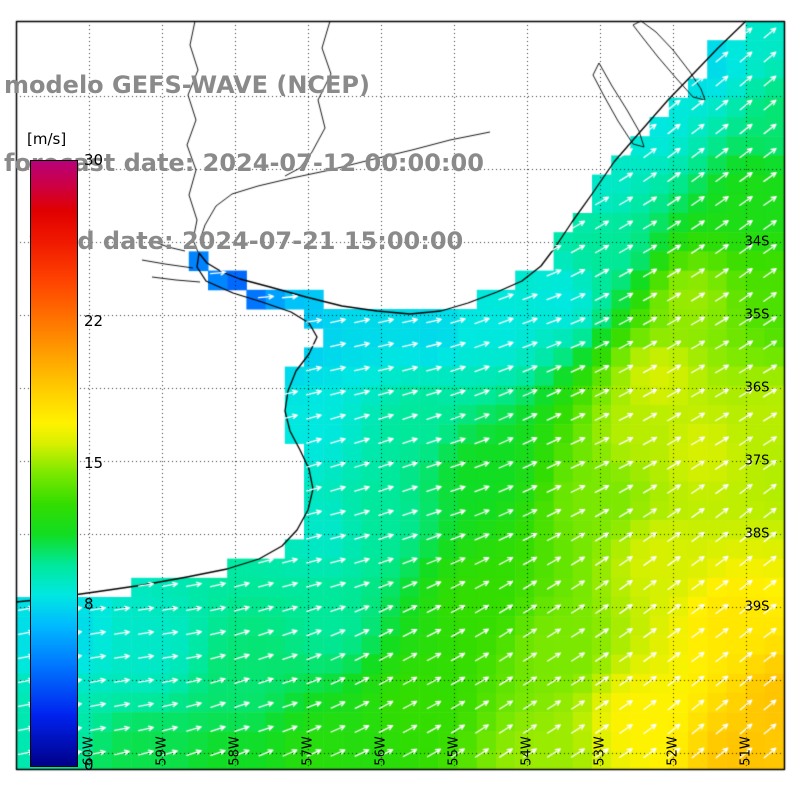 The width and height of the screenshot is (800, 800). Describe the element at coordinates (381, 751) in the screenshot. I see `lon-label: 56W` at that location.